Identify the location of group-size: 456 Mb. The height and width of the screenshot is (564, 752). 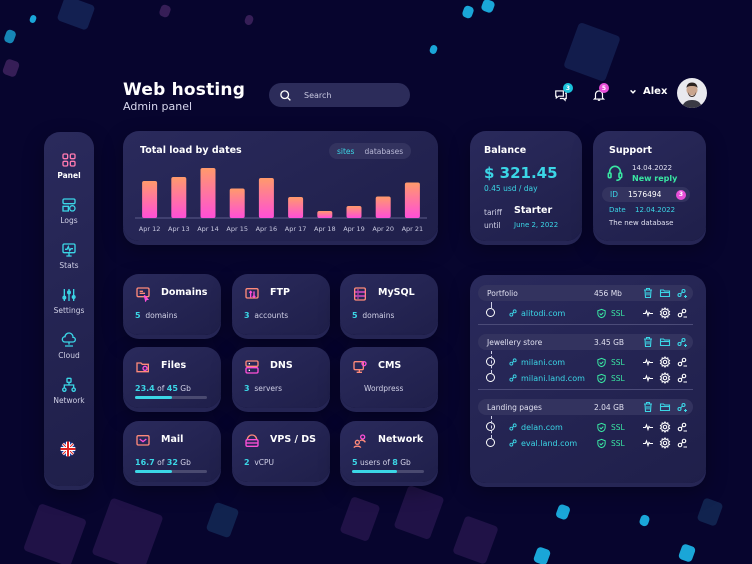
(608, 293).